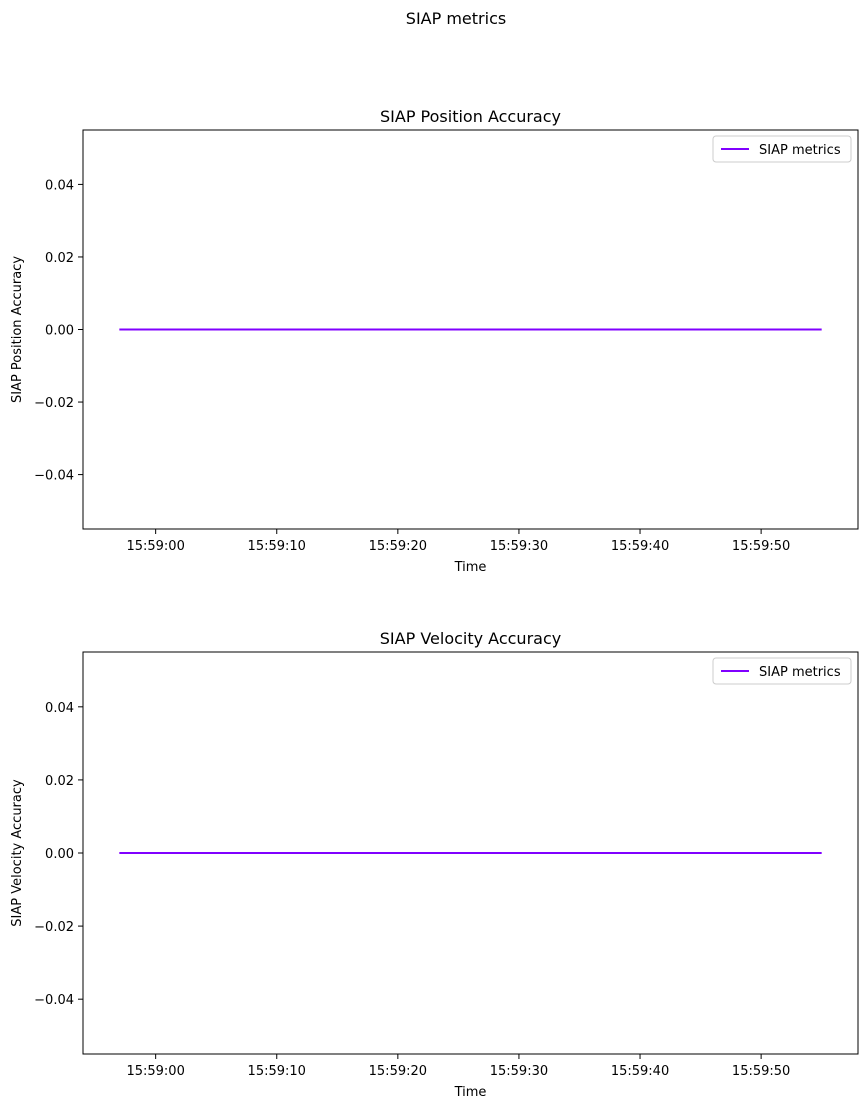  I want to click on figure-title: SIAP metrics, so click(456, 18).